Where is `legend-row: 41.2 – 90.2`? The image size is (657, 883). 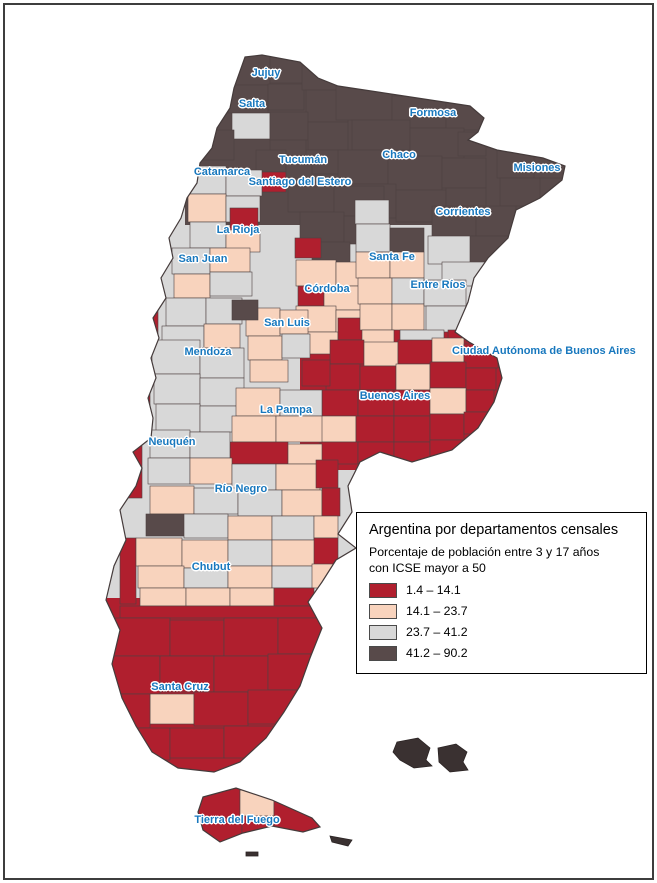
legend-row: 41.2 – 90.2 is located at coordinates (501, 653).